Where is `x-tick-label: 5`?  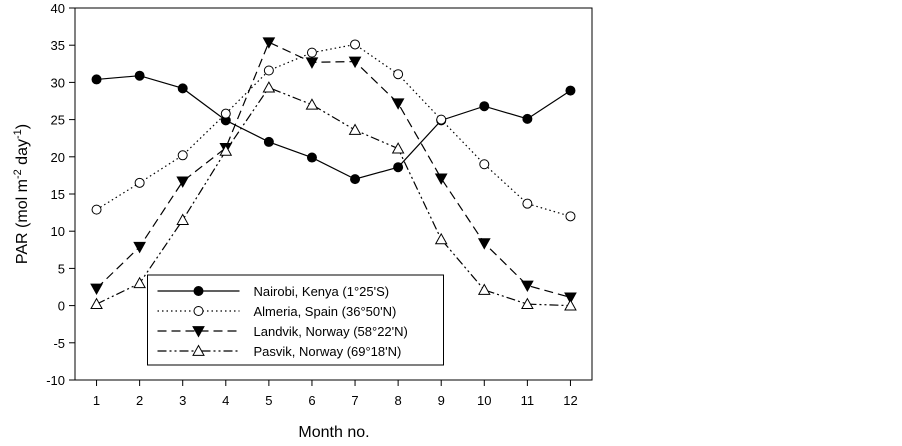
x-tick-label: 5 is located at coordinates (268, 400).